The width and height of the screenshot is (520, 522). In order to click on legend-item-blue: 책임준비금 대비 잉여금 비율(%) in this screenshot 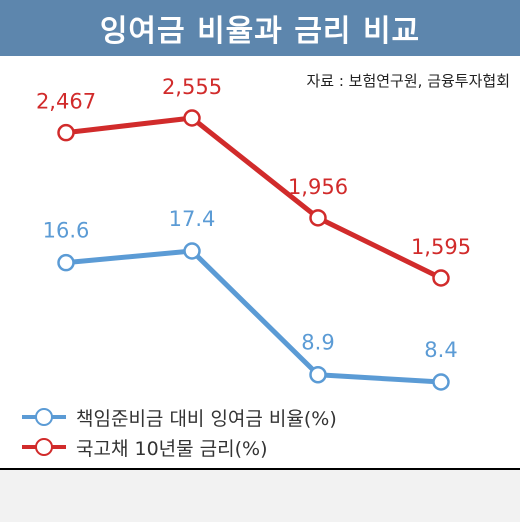, I will do `click(179, 417)`.